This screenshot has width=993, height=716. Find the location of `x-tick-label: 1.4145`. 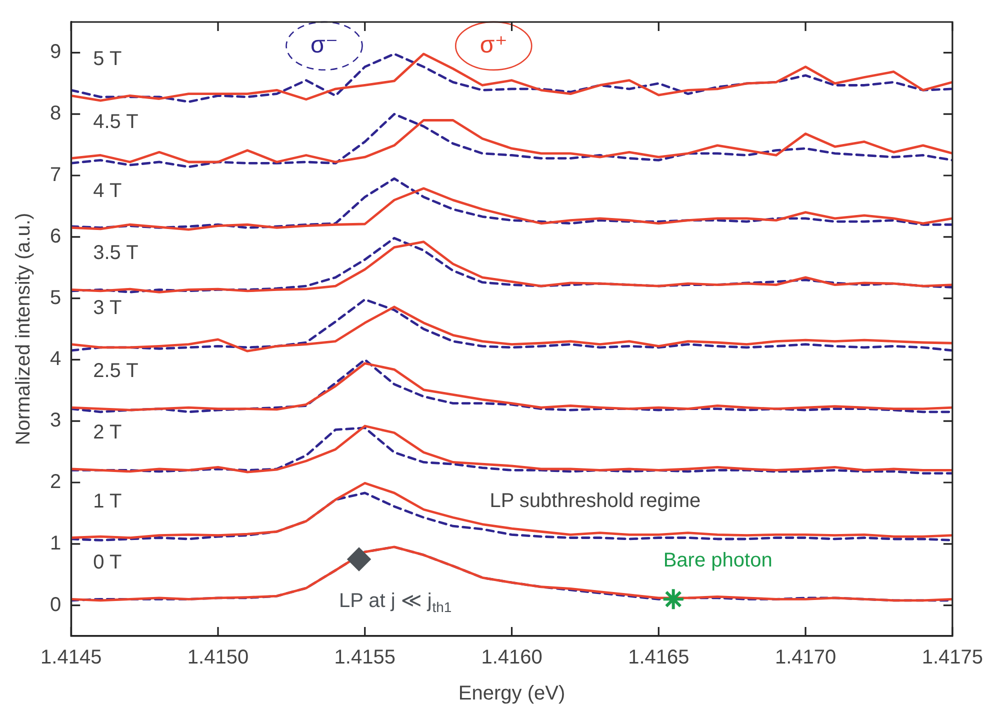

x-tick-label: 1.4145 is located at coordinates (71, 657).